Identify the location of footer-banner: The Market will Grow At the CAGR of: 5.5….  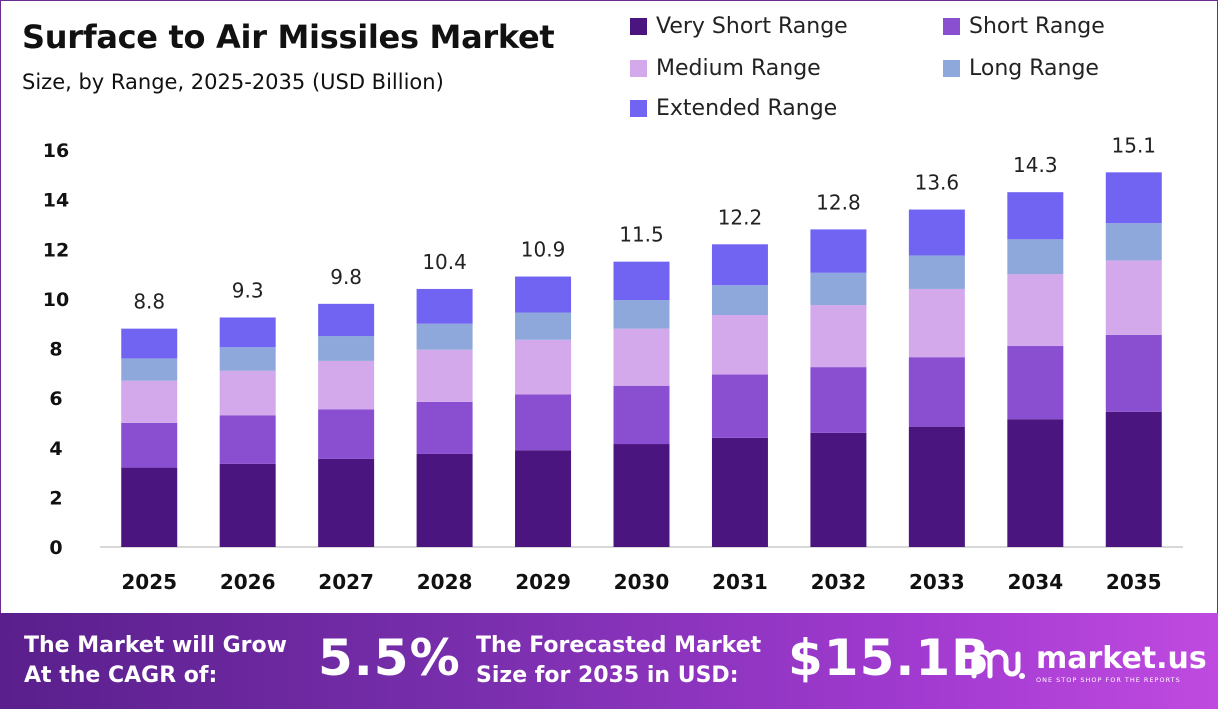
(609, 661).